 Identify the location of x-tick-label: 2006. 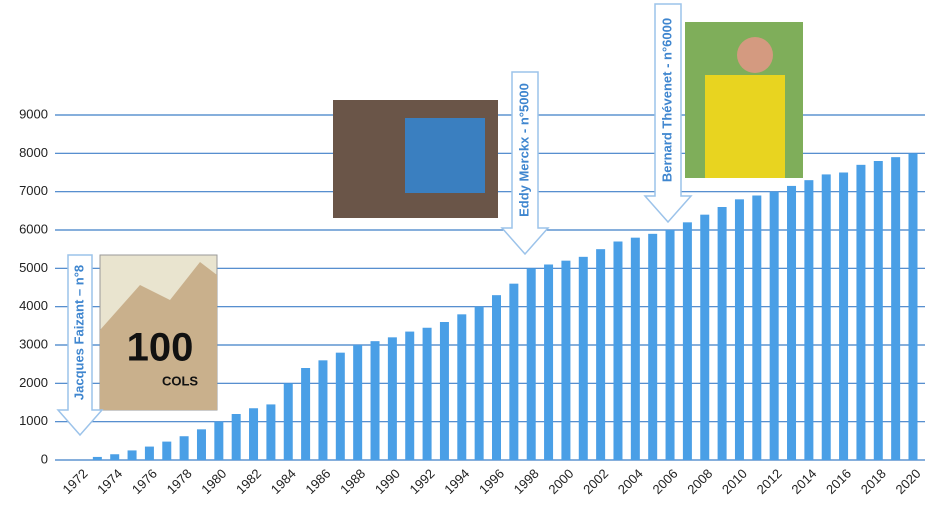
(665, 481).